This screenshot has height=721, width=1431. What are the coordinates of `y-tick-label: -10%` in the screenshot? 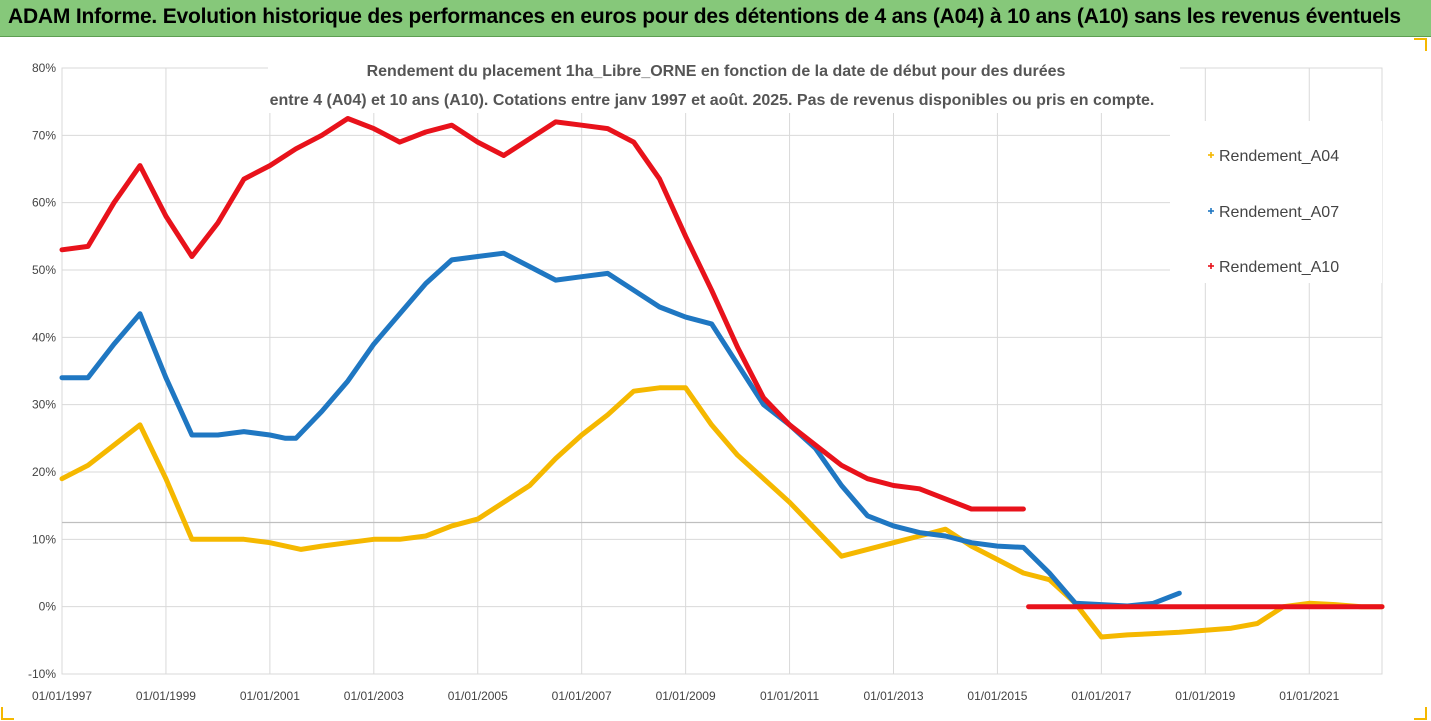 It's located at (42, 674).